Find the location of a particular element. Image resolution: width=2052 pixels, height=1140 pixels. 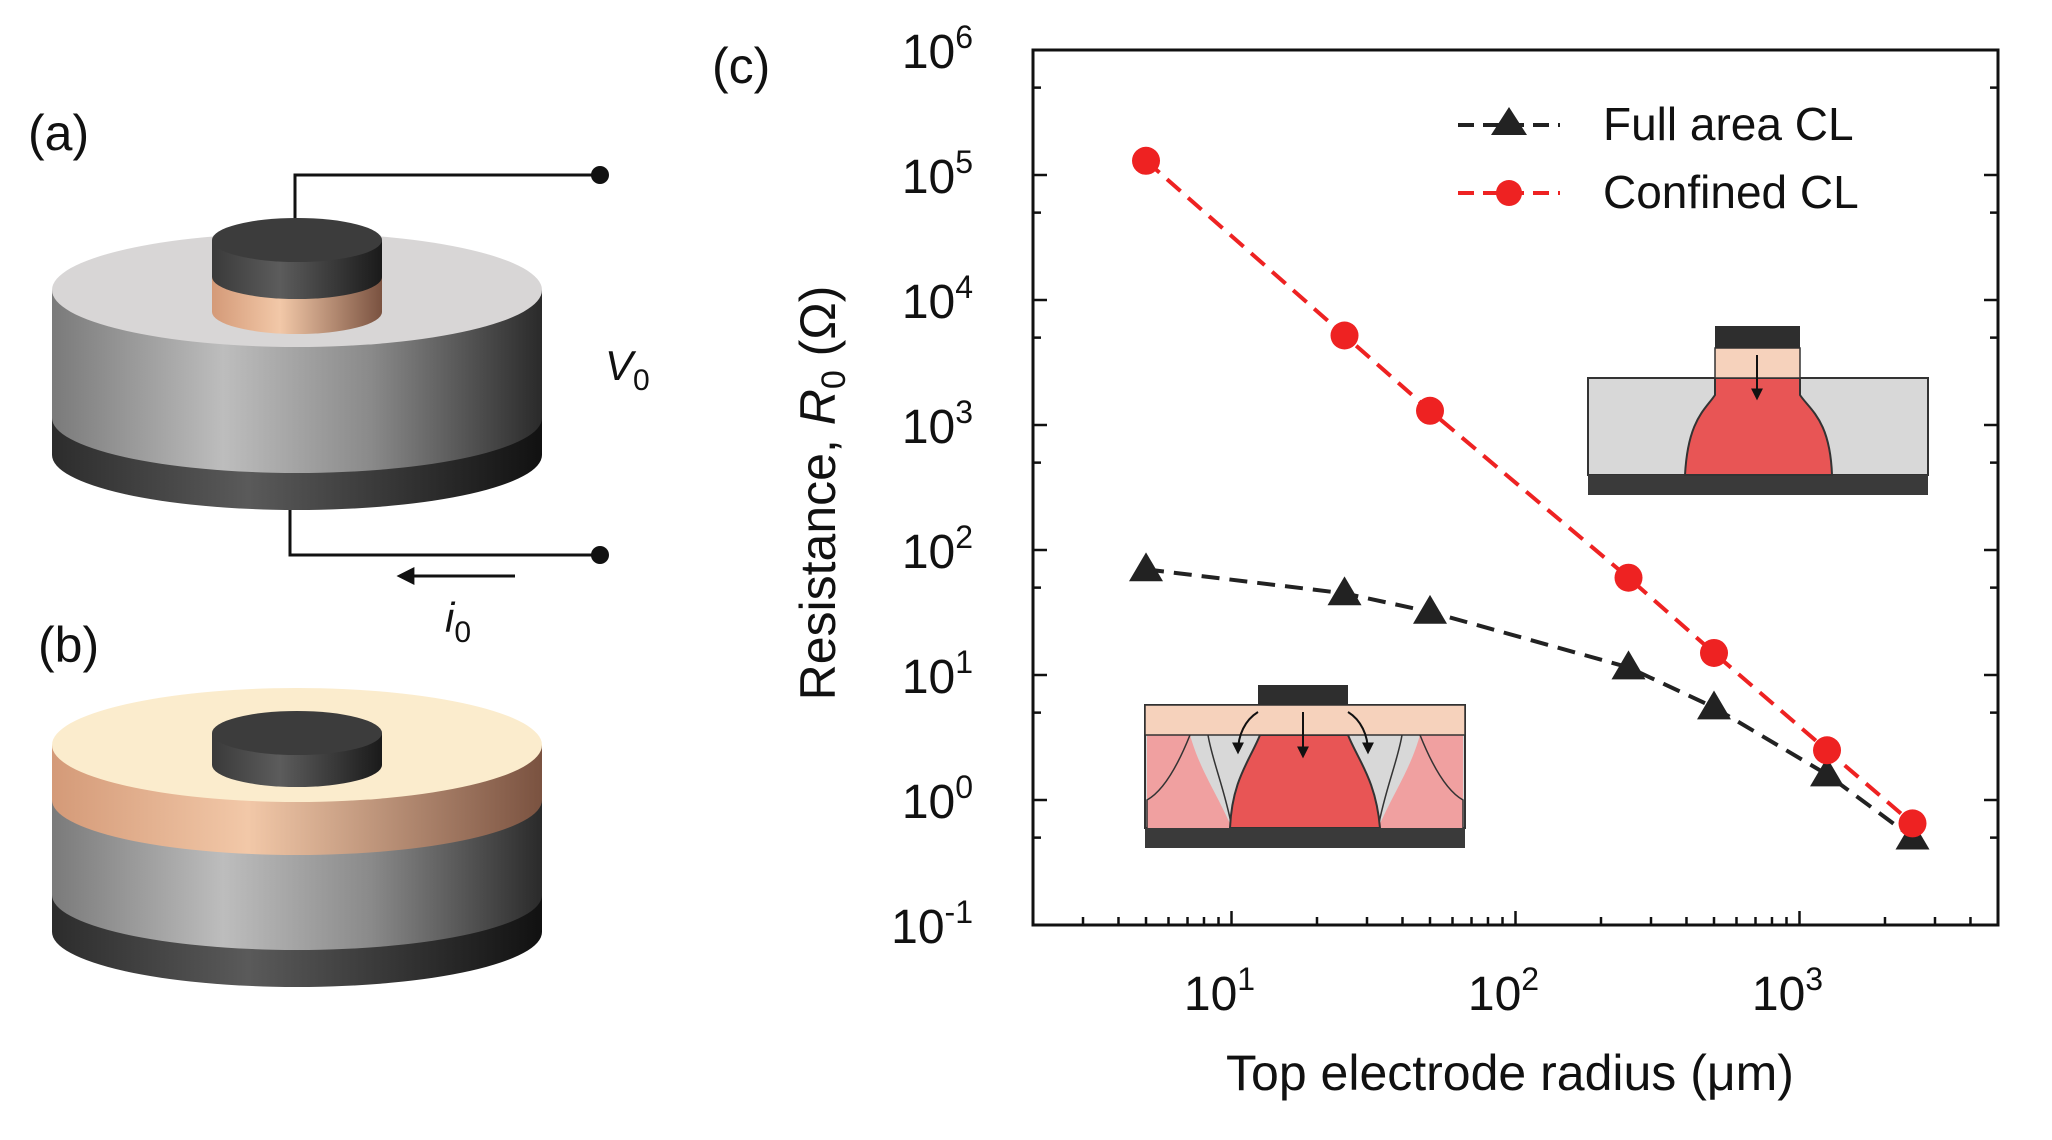

top-terminal is located at coordinates (600, 175).